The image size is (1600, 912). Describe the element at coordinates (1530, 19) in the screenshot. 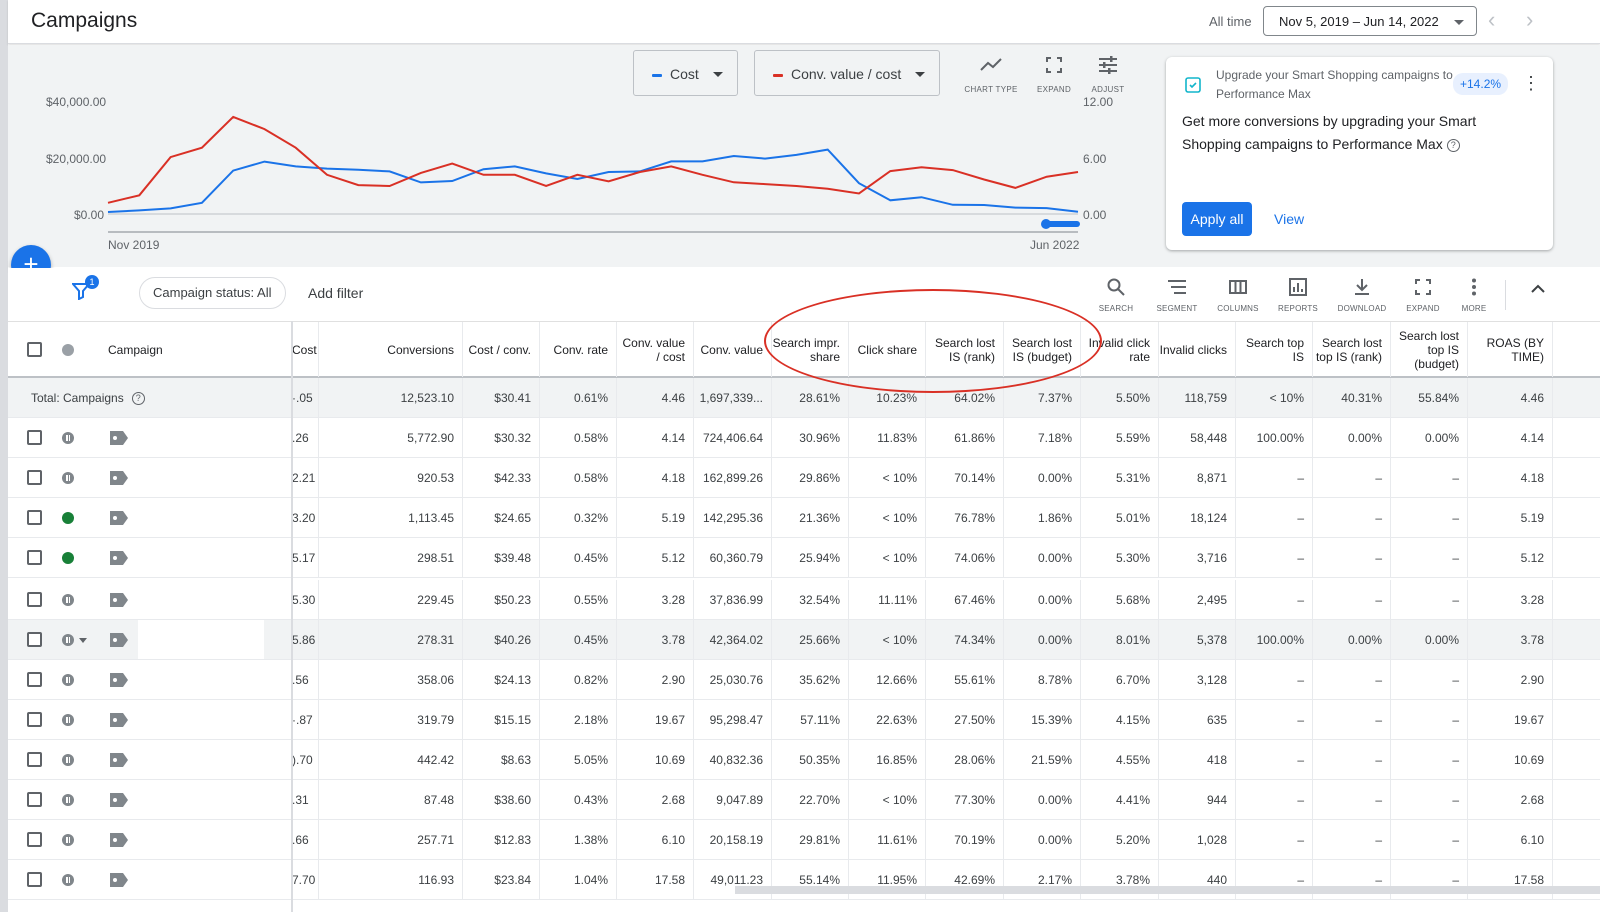

I see `next-period-icon: ›` at that location.